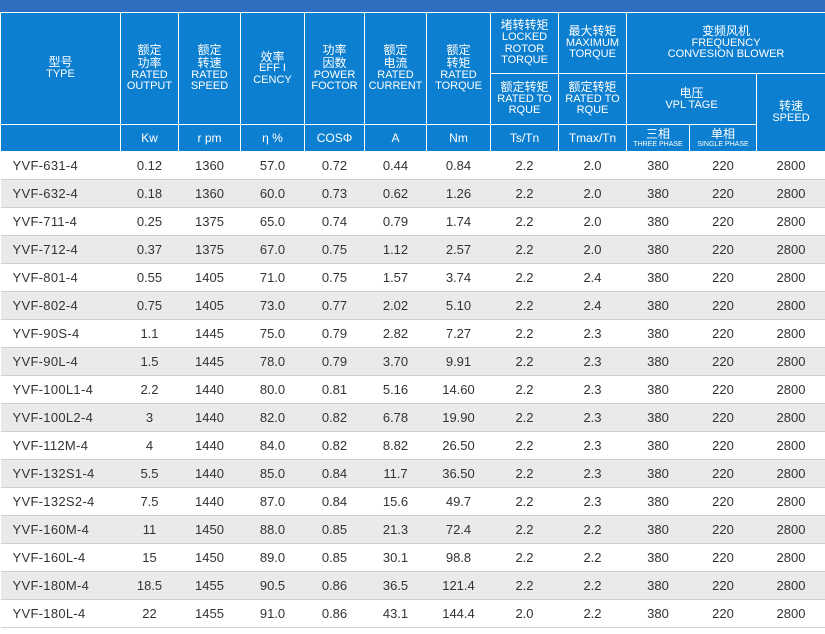  Describe the element at coordinates (60, 473) in the screenshot. I see `cell-type: YVF-132S1-4` at that location.